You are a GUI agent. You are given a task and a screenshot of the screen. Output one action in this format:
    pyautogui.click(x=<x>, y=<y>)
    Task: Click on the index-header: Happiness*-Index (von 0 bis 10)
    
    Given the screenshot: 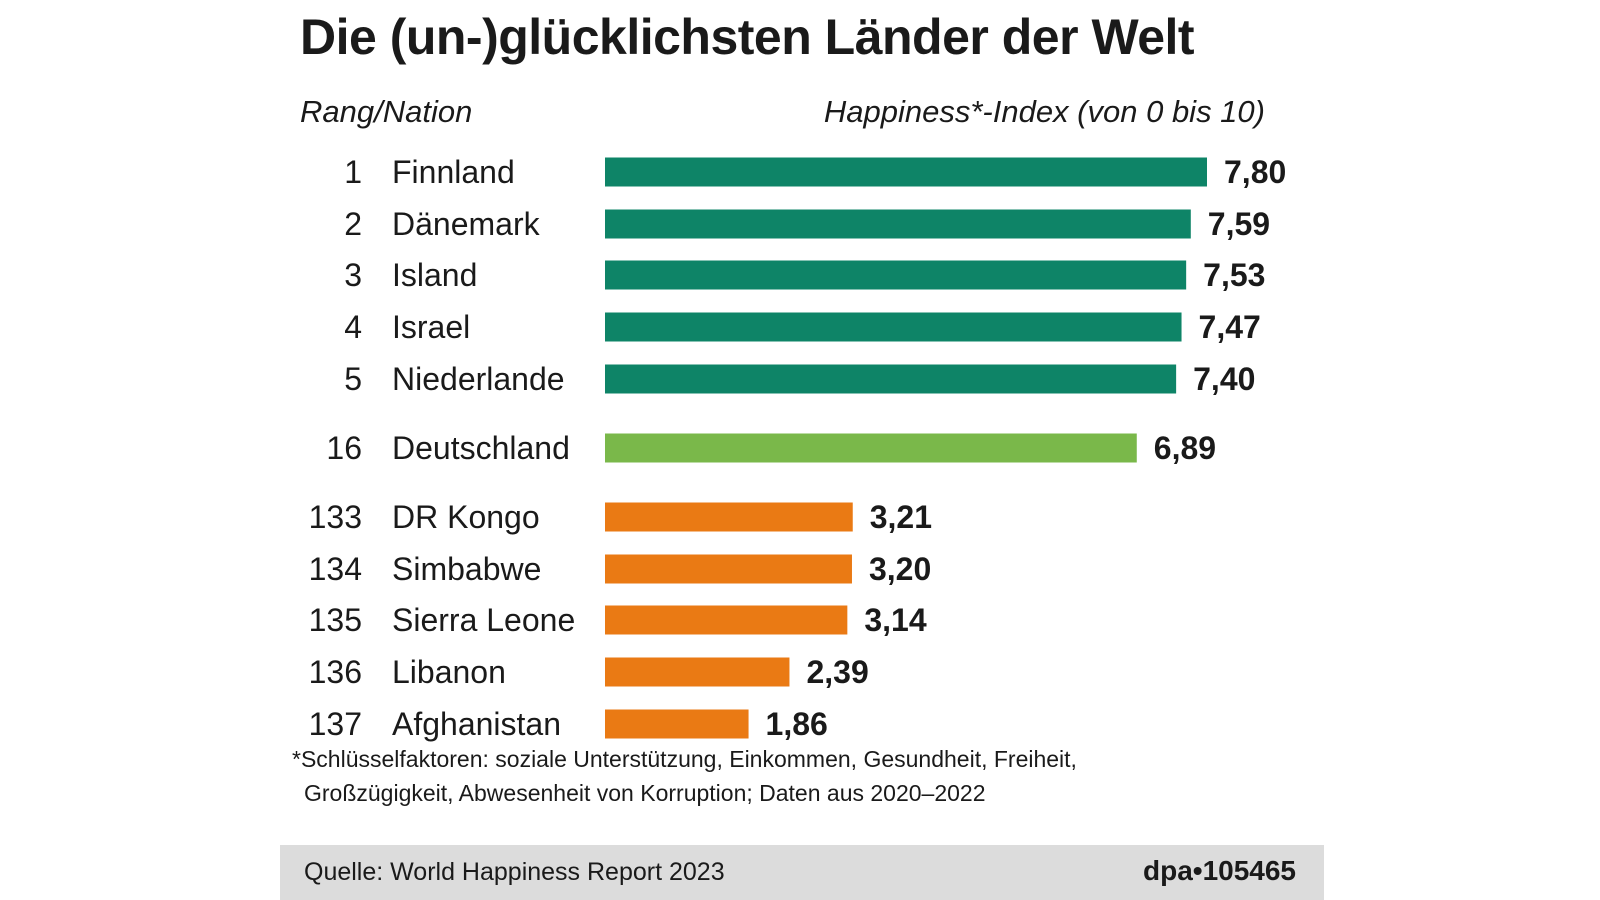 What is the action you would take?
    pyautogui.click(x=1044, y=111)
    